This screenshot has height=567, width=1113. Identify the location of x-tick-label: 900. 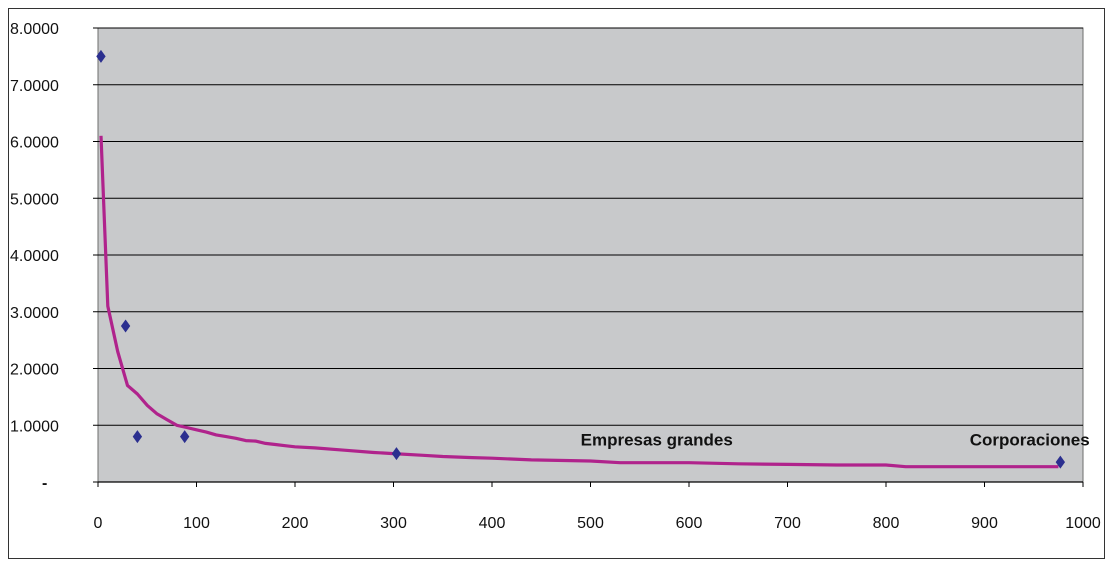
(984, 523).